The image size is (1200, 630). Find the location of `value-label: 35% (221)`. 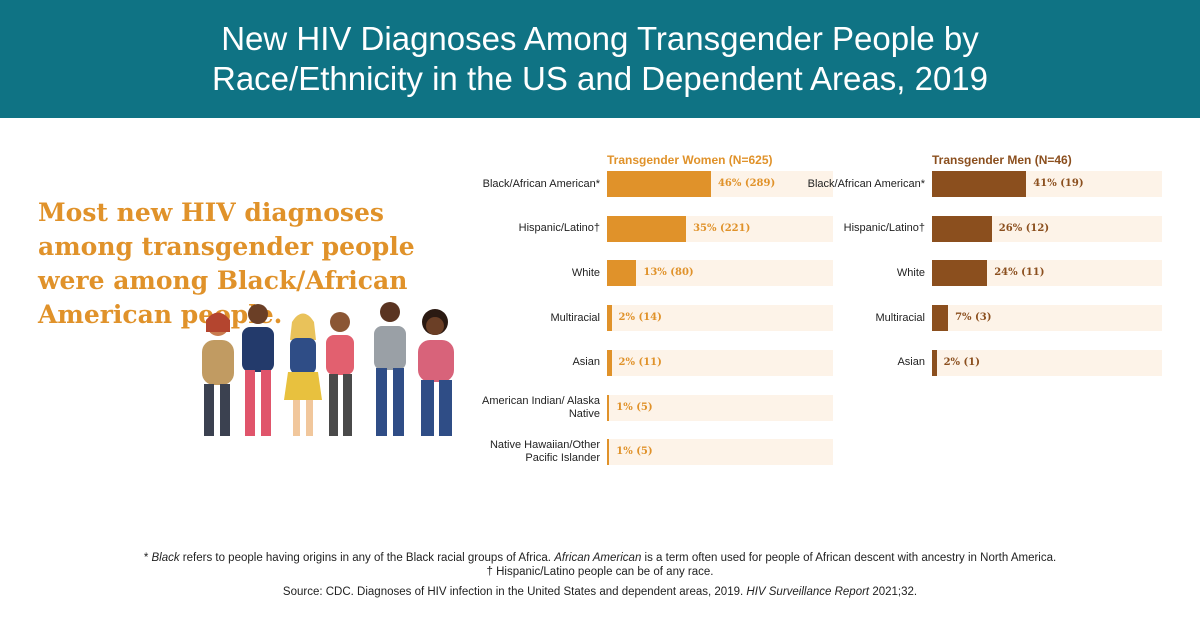

value-label: 35% (221) is located at coordinates (722, 228).